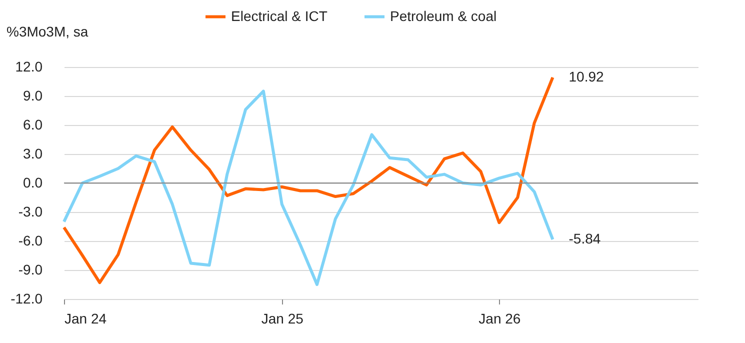  I want to click on y-tick-label: 0.0, so click(33, 182).